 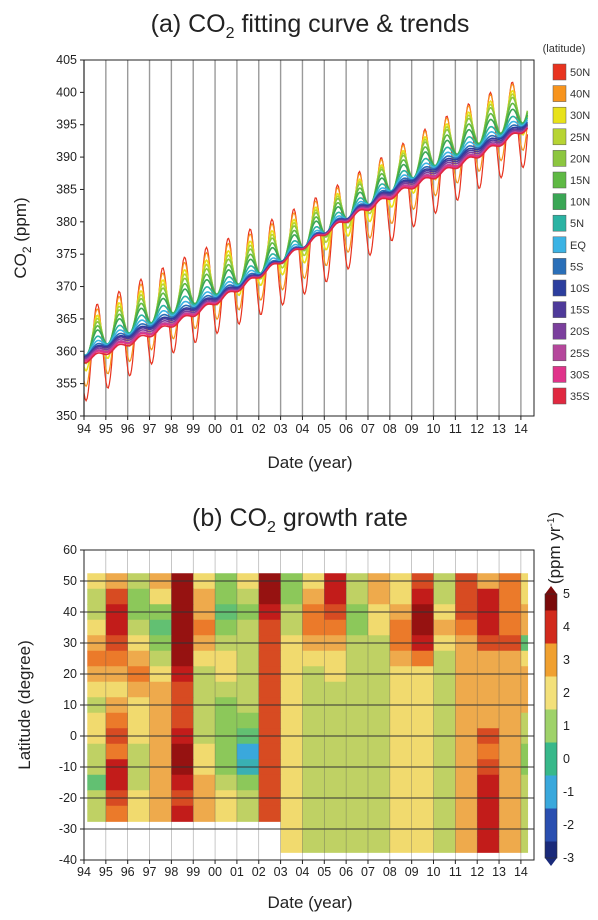 I want to click on legend-swatch-40N, so click(x=559, y=93).